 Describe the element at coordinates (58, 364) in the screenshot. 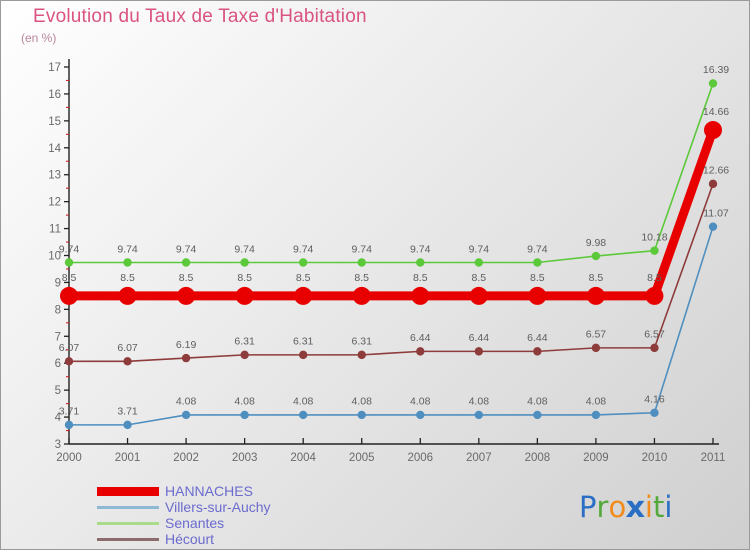

I see `svg-text: 6` at that location.